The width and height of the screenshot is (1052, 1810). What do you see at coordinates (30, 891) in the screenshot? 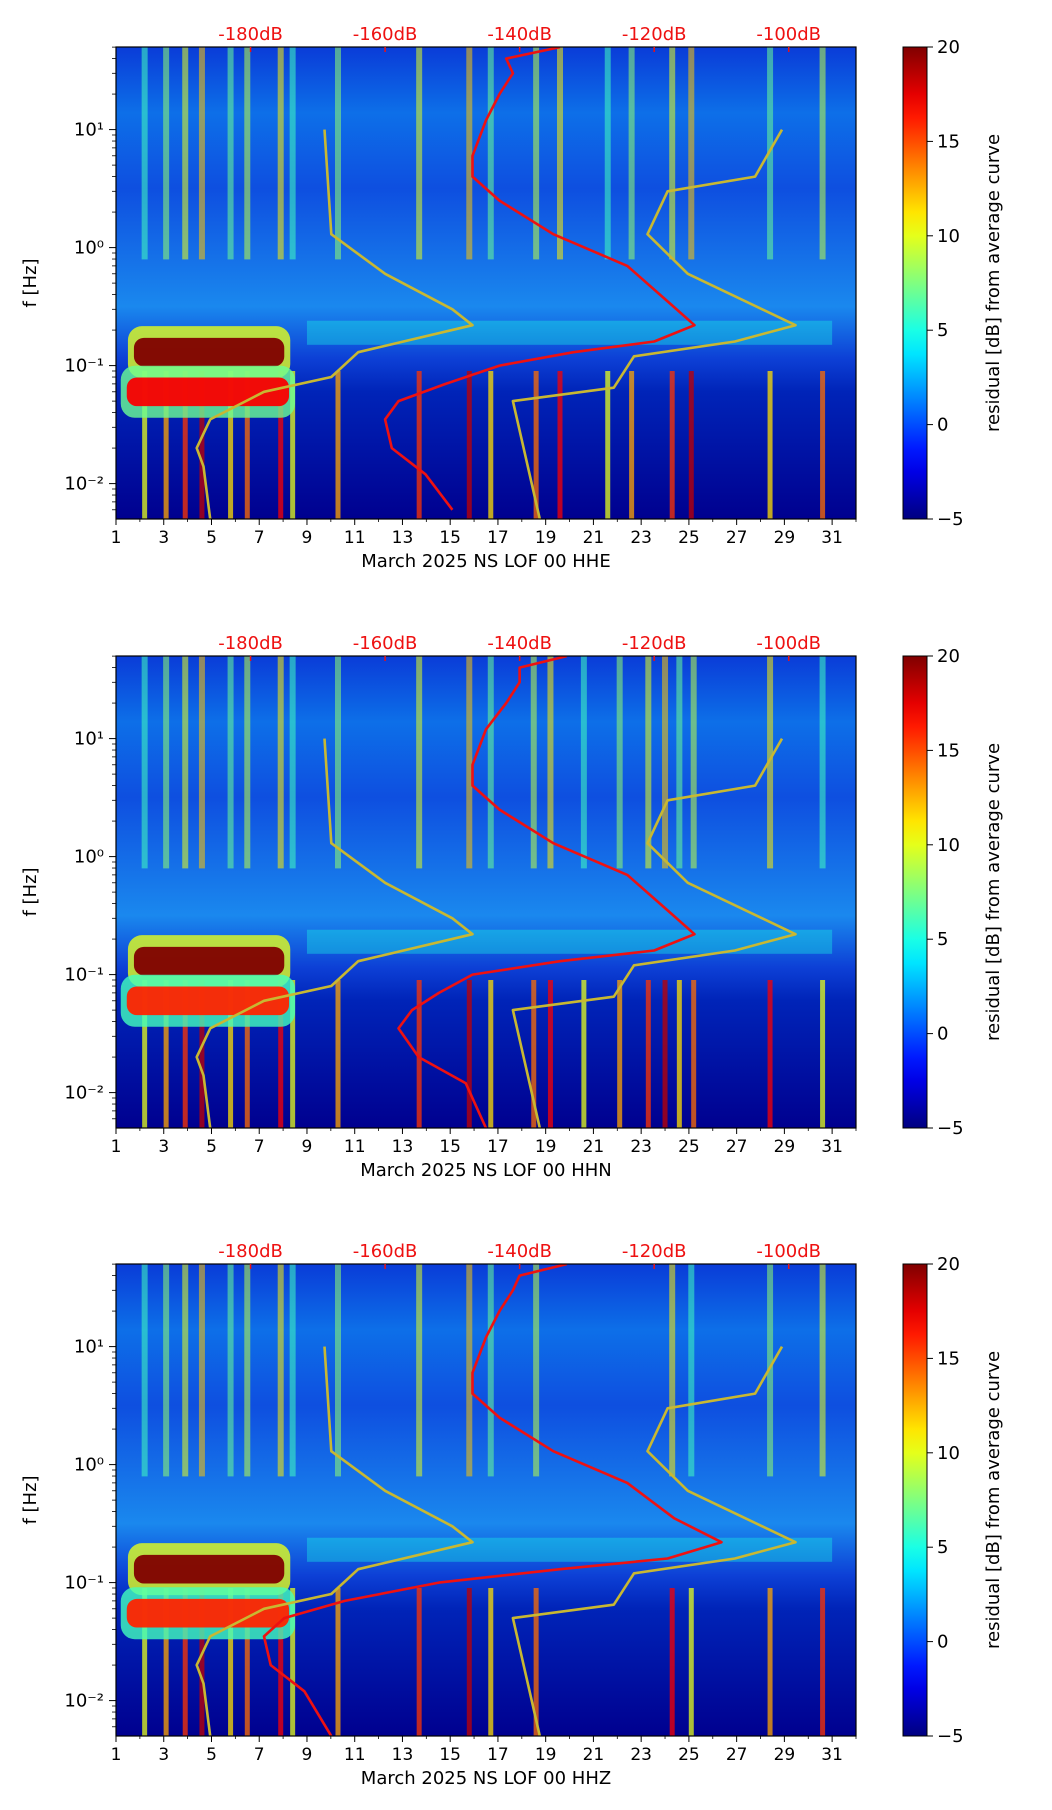
I see `y-axis-label: f [Hz]` at bounding box center [30, 891].